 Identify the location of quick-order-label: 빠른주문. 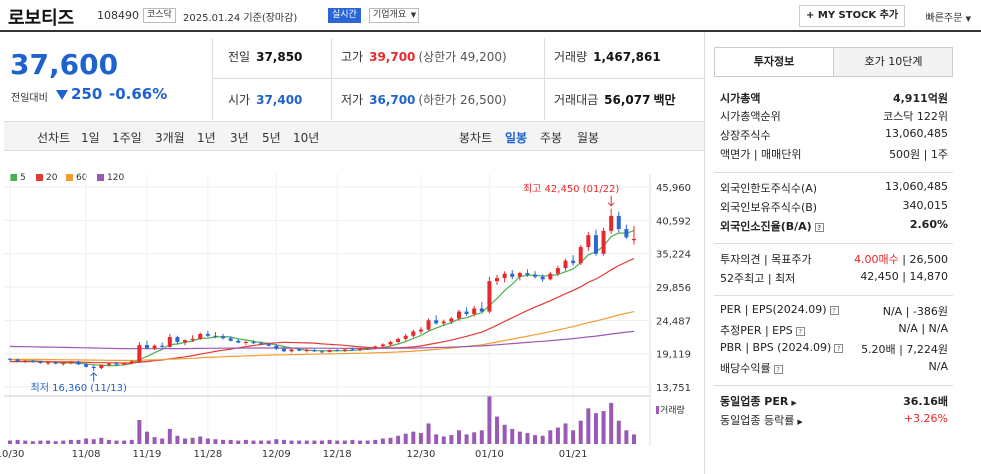
(944, 18).